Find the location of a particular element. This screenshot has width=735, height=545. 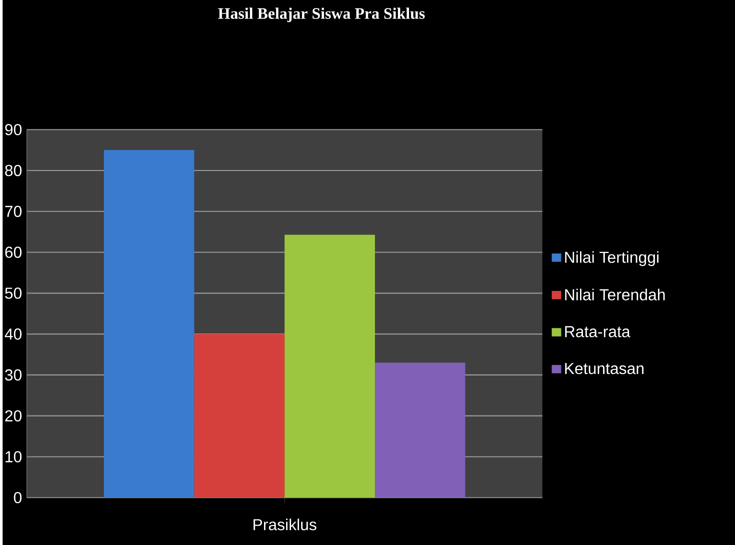

y-tick-label: 90 is located at coordinates (13, 130).